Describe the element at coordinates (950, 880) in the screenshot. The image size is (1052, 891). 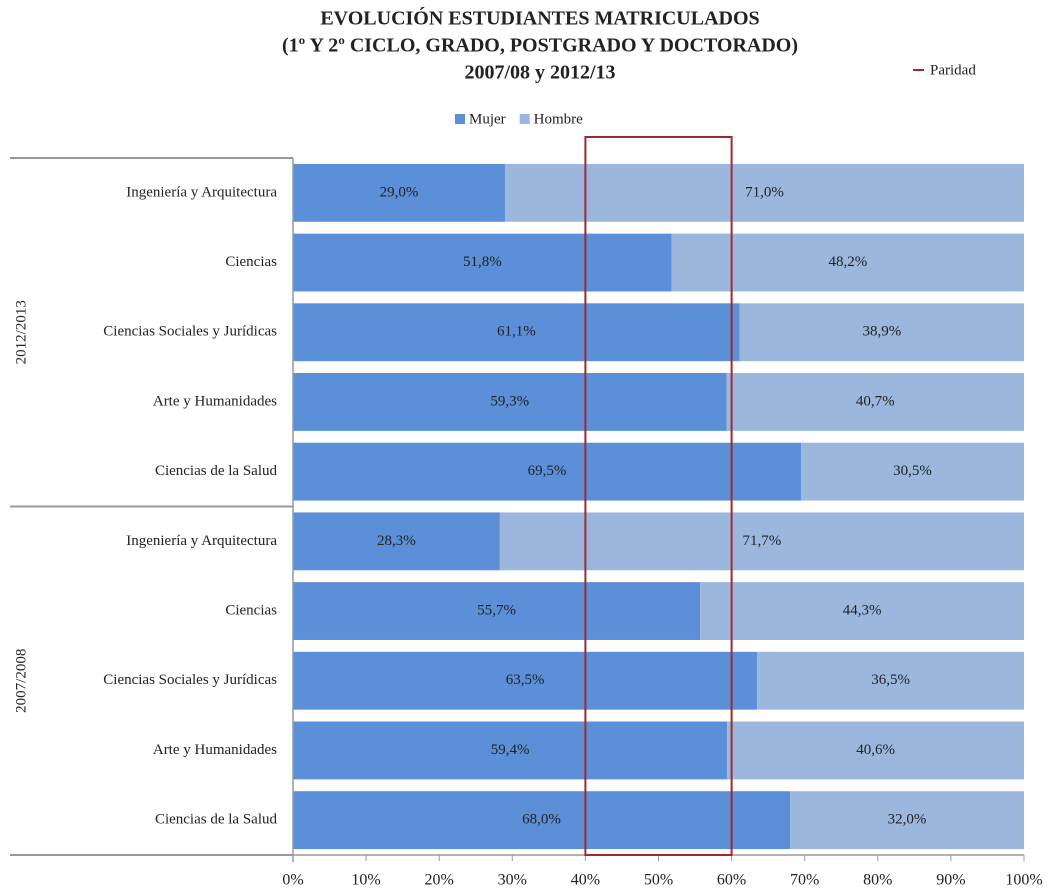
I see `x-tick-label: 90%` at that location.